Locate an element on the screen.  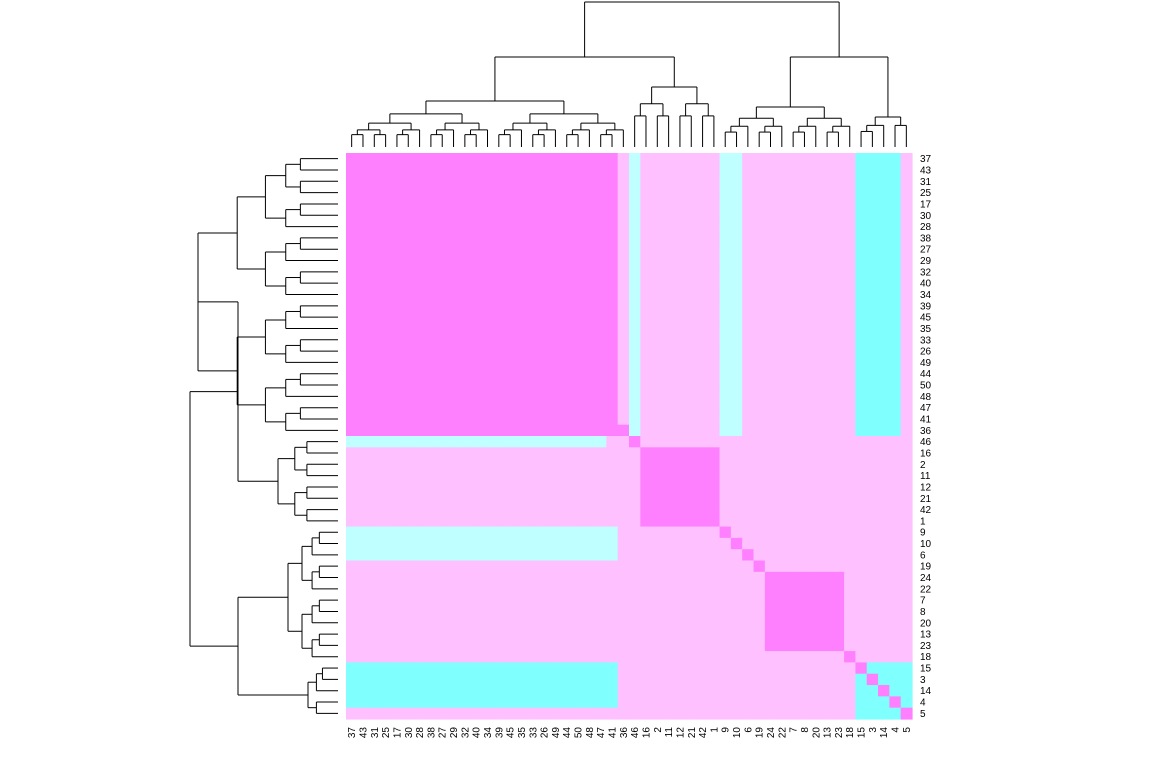
row-label: 22 is located at coordinates (926, 589).